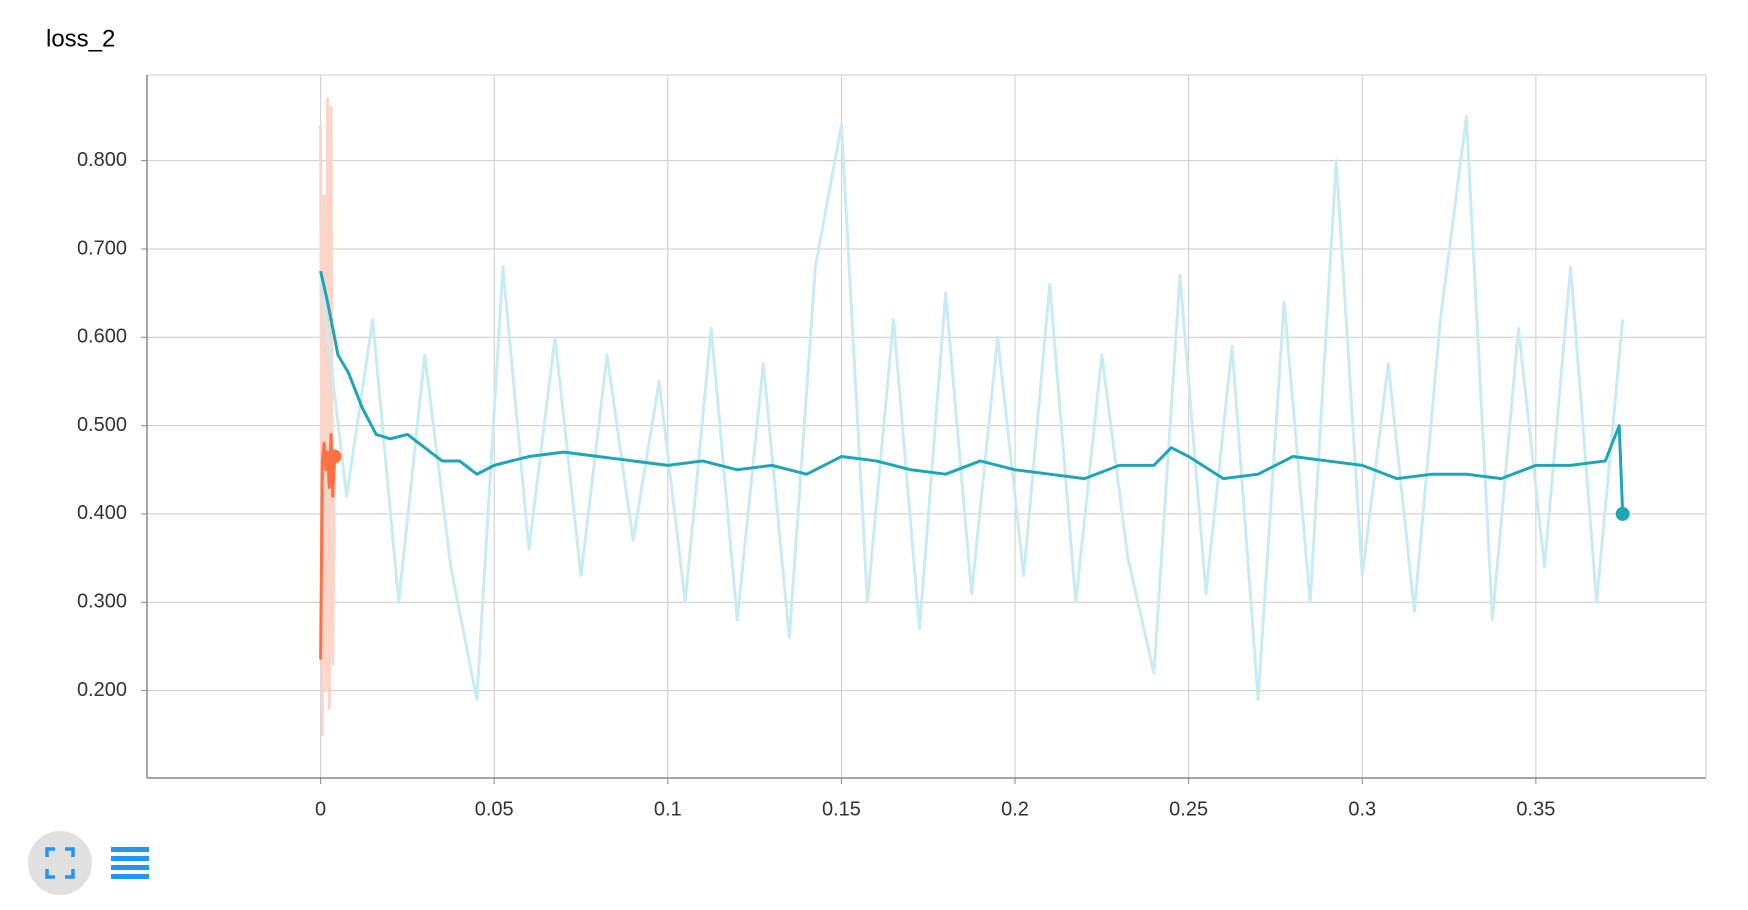 The image size is (1748, 910). I want to click on x-tick-label: 0.15, so click(841, 809).